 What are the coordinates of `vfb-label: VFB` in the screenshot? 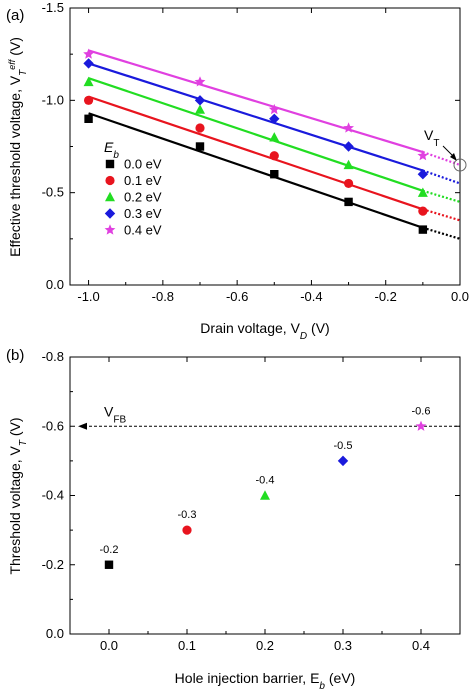 It's located at (115, 414).